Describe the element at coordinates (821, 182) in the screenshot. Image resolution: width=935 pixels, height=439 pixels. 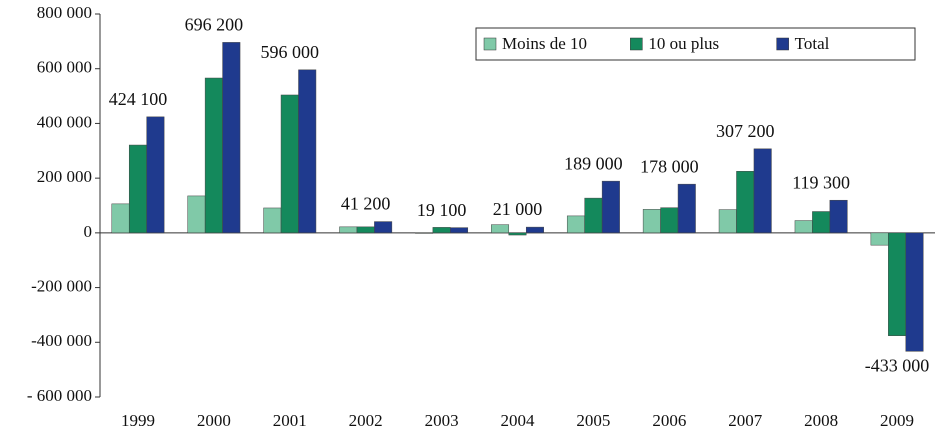
I see `value-label: 119 300` at that location.